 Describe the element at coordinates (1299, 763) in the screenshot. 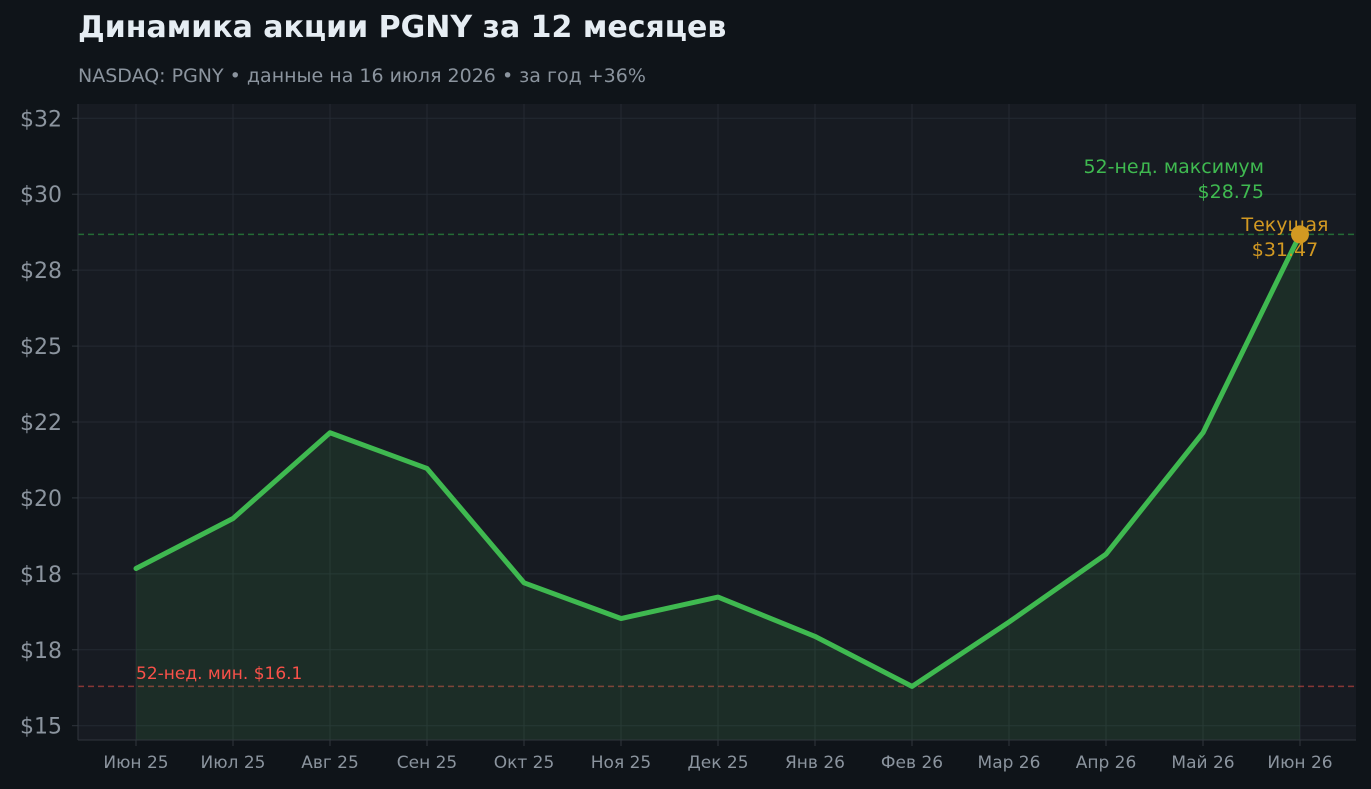

I see `x-tick-label: Июн 26` at that location.